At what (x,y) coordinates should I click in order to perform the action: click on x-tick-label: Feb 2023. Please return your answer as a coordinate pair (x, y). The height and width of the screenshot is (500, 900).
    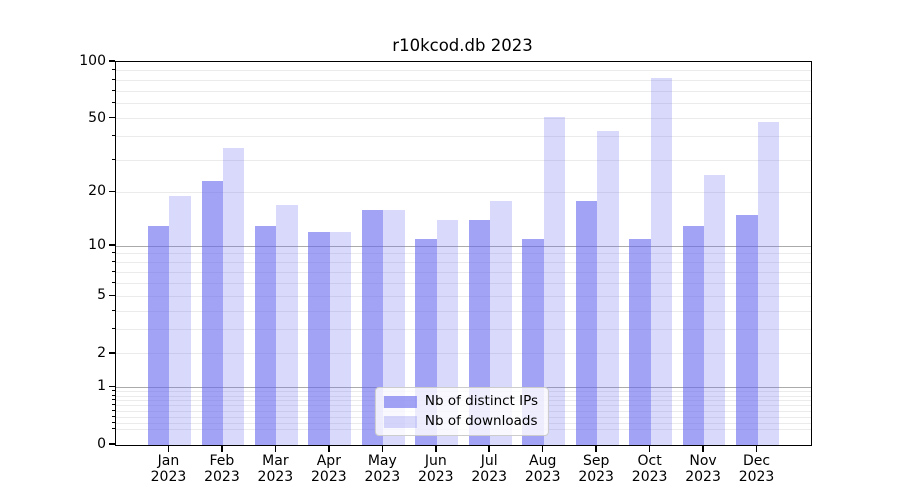
    Looking at the image, I should click on (222, 469).